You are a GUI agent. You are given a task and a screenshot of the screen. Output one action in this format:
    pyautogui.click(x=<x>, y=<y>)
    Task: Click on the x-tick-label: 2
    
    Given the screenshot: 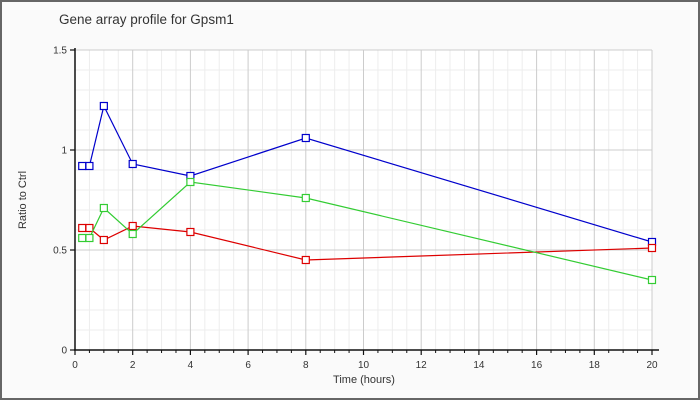 What is the action you would take?
    pyautogui.click(x=133, y=365)
    